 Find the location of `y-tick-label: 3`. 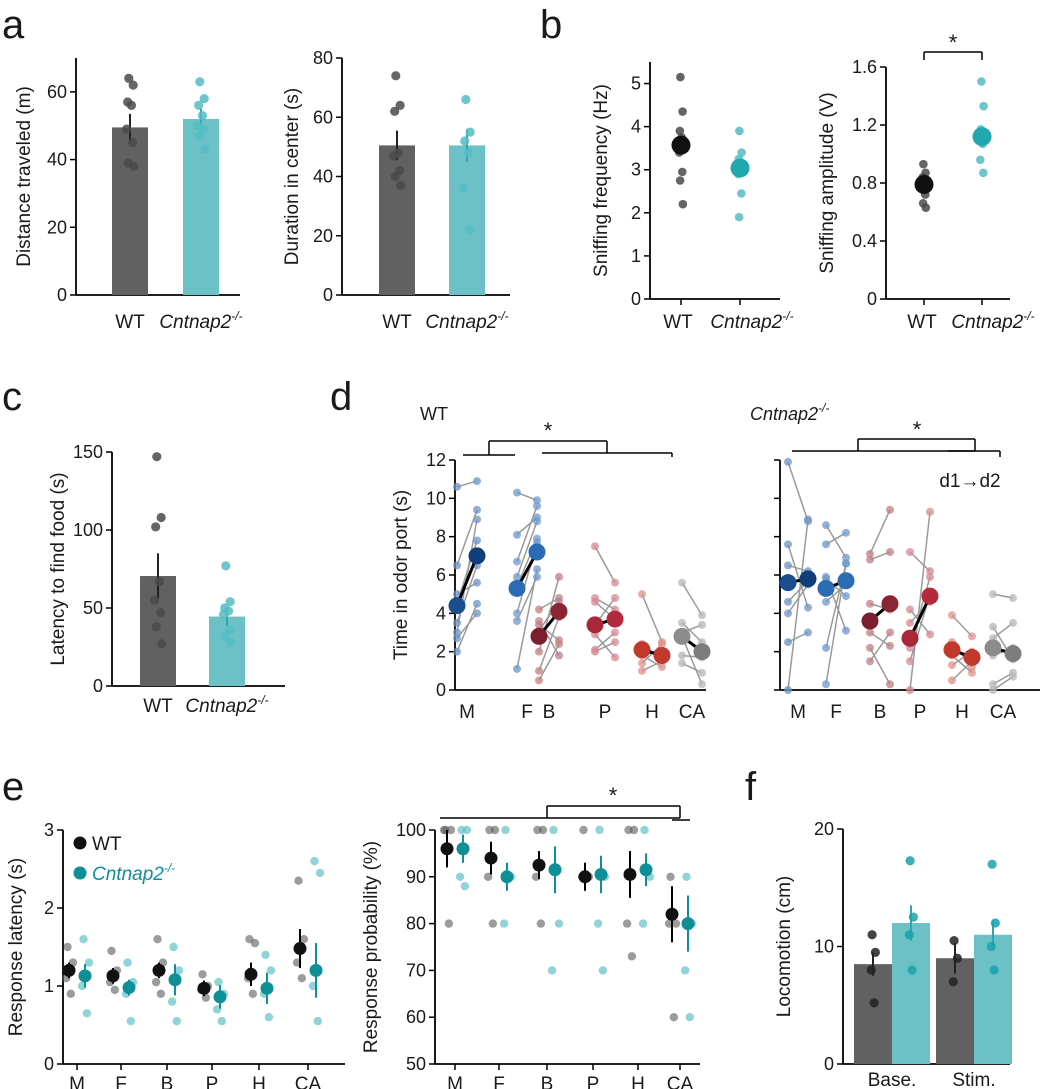

y-tick-label: 3 is located at coordinates (49, 830).